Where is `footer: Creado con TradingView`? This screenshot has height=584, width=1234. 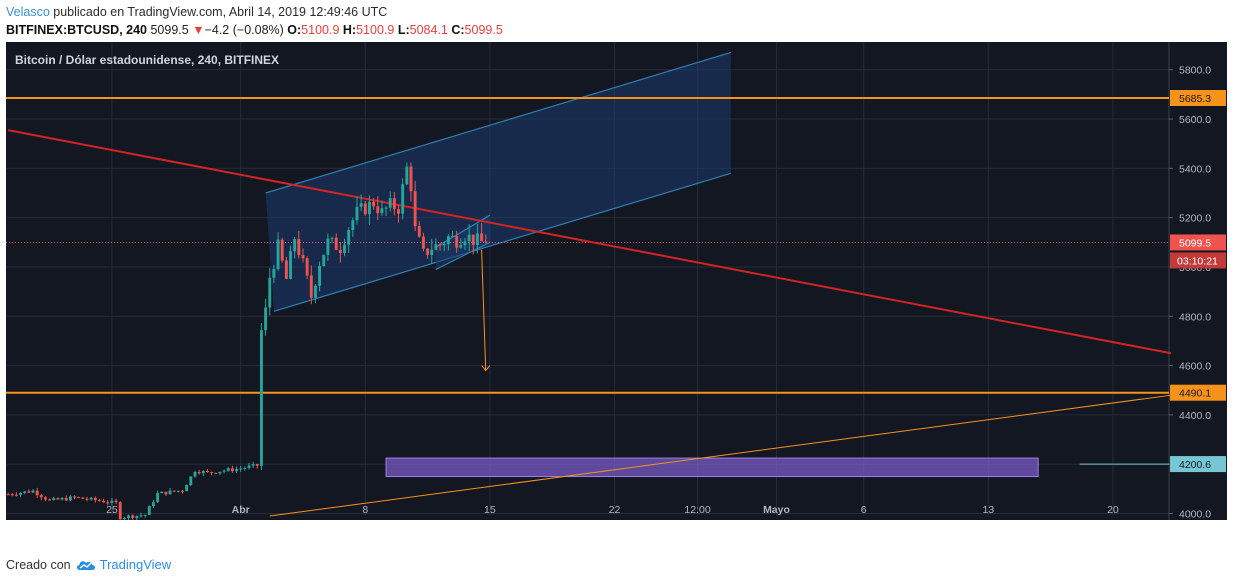
footer: Creado con TradingView is located at coordinates (88, 564).